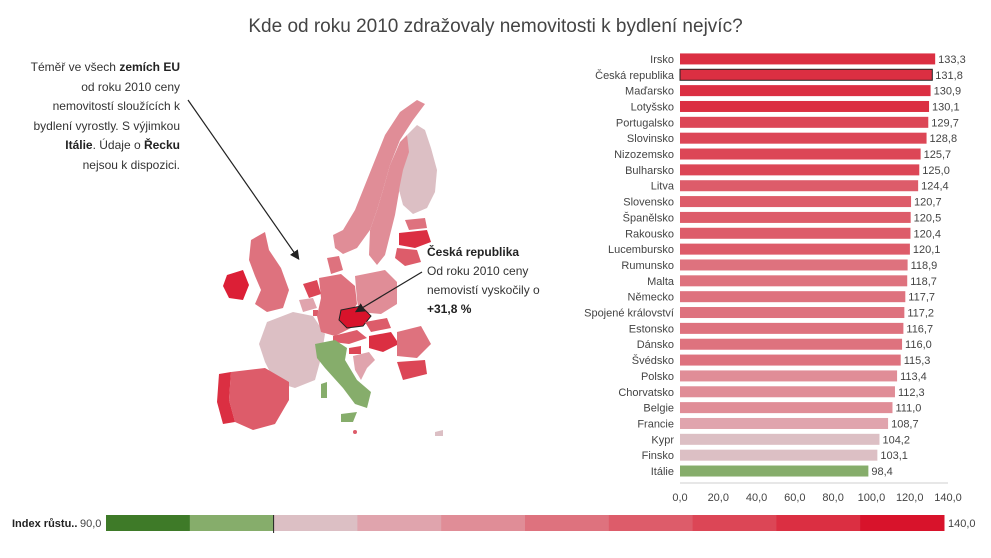 The image size is (991, 558). What do you see at coordinates (259, 399) in the screenshot?
I see `map-spain` at bounding box center [259, 399].